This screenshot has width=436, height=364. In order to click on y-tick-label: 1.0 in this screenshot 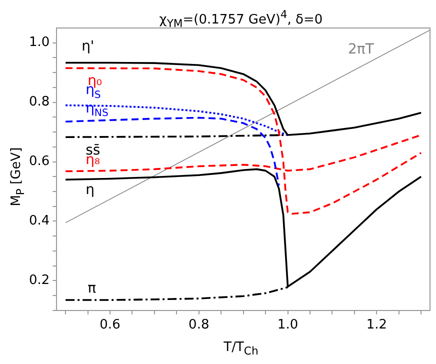, I will do `click(39, 42)`.